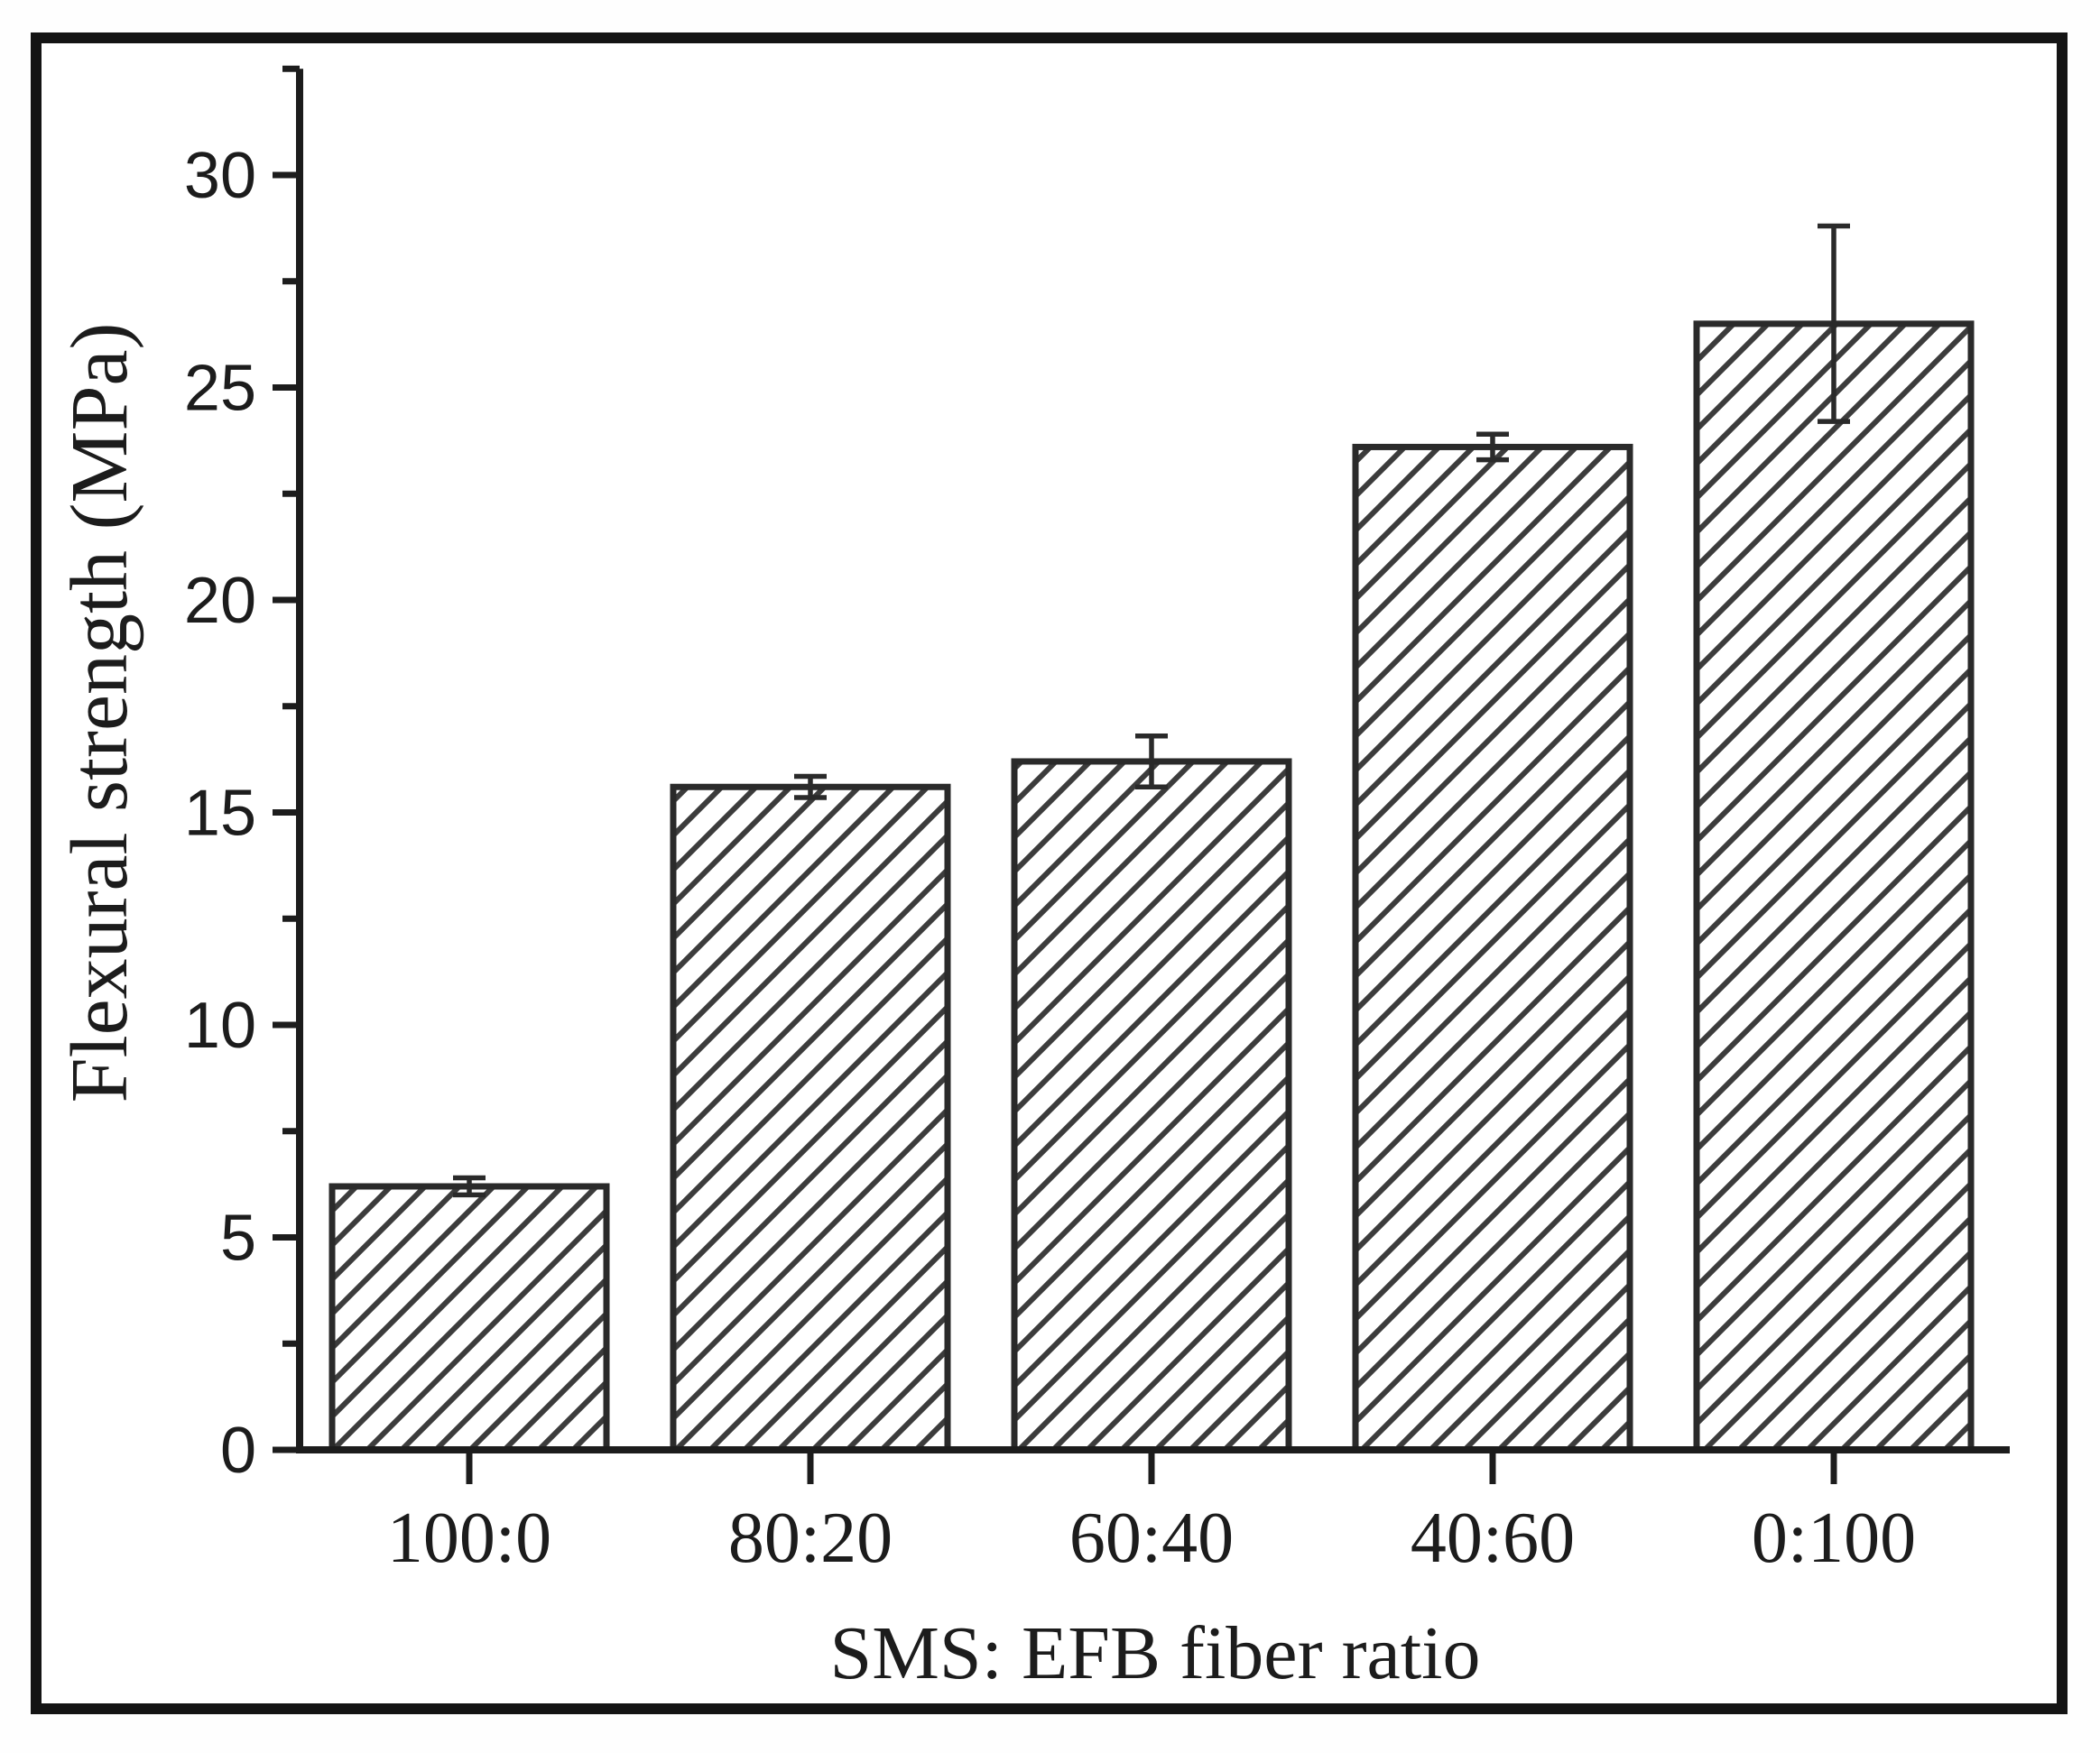 The height and width of the screenshot is (1753, 2100). I want to click on y-tick-label: 10, so click(220, 1026).